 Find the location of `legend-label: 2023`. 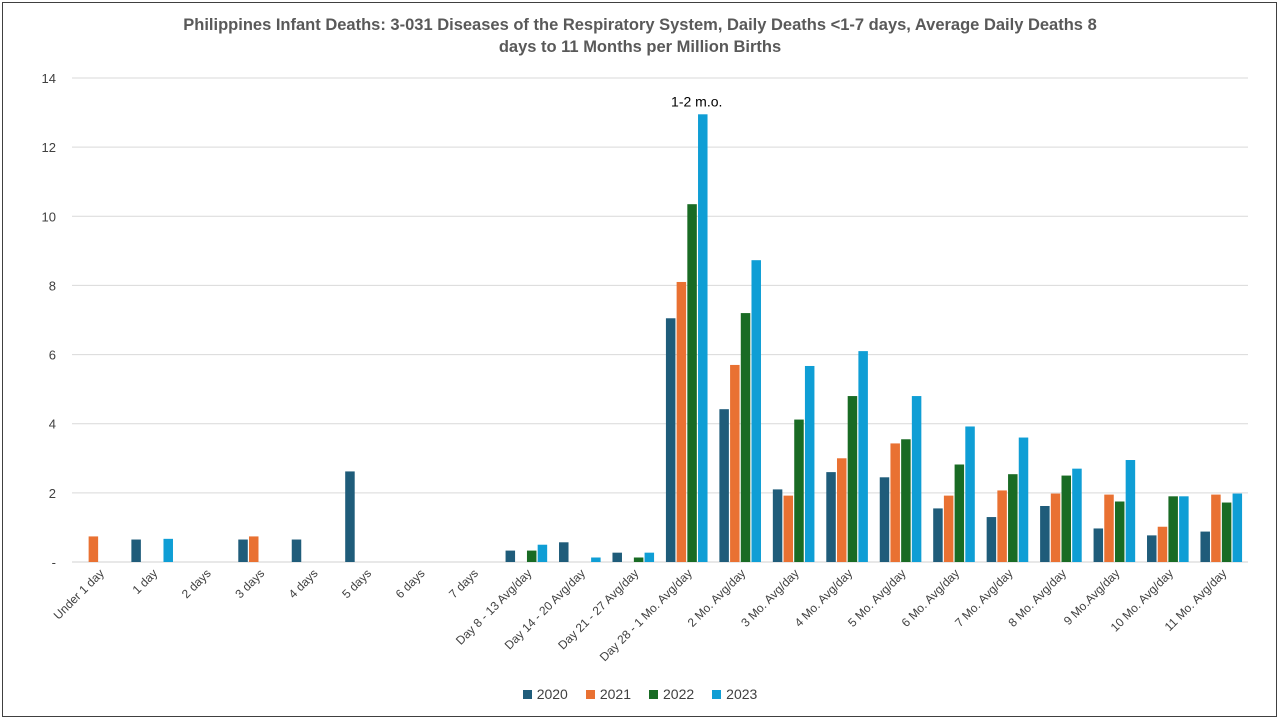

legend-label: 2023 is located at coordinates (742, 694).